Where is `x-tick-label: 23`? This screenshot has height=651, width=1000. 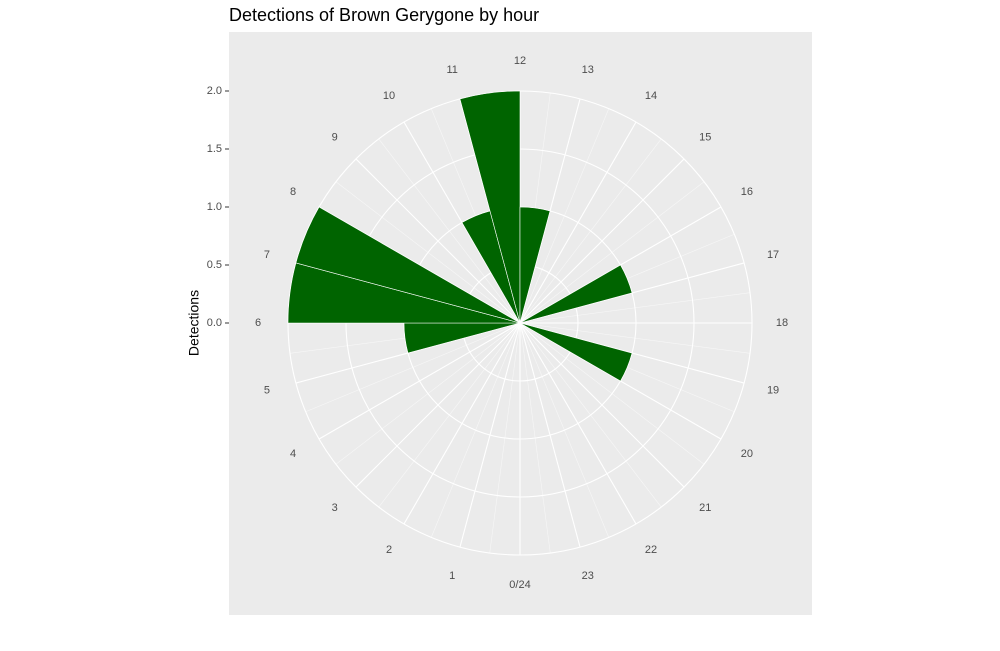 x-tick-label: 23 is located at coordinates (588, 576).